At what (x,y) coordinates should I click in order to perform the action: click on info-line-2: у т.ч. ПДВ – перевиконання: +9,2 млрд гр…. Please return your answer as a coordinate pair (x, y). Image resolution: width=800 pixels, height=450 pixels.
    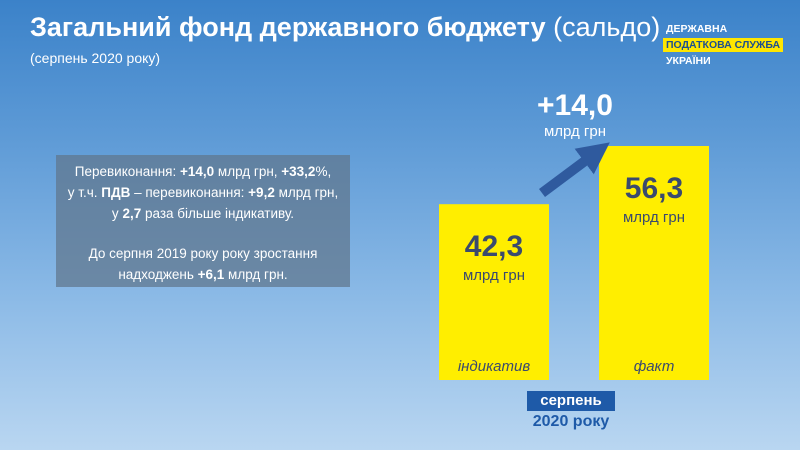
    Looking at the image, I should click on (203, 192).